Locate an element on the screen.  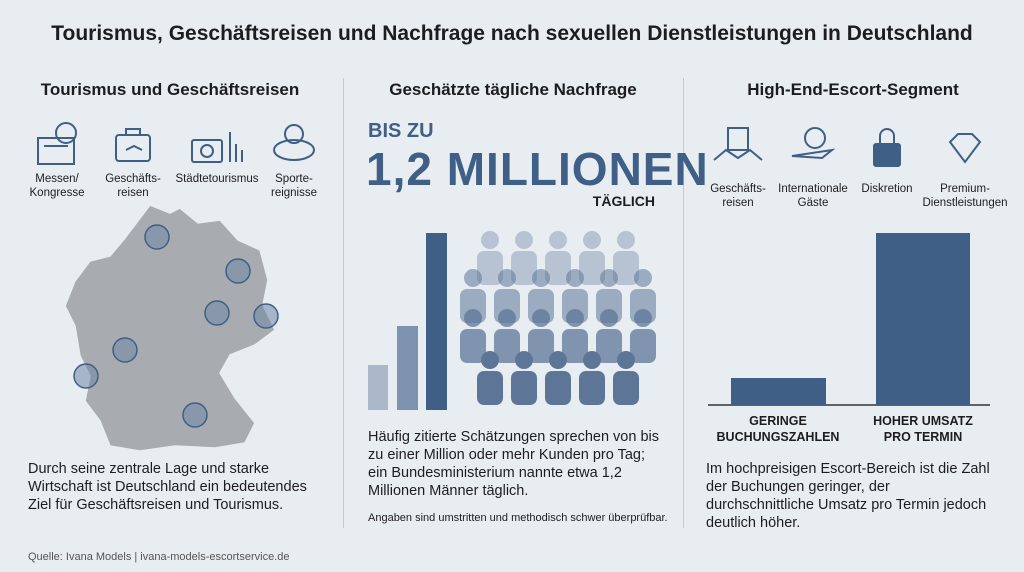
icon-label: Sporte- reignisse is located at coordinates (294, 186).